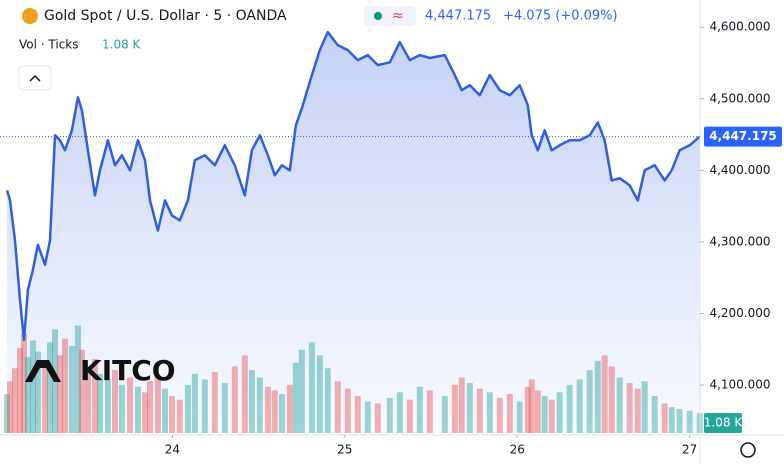  Describe the element at coordinates (739, 27) in the screenshot. I see `y-tick-label: 4,600.000` at that location.